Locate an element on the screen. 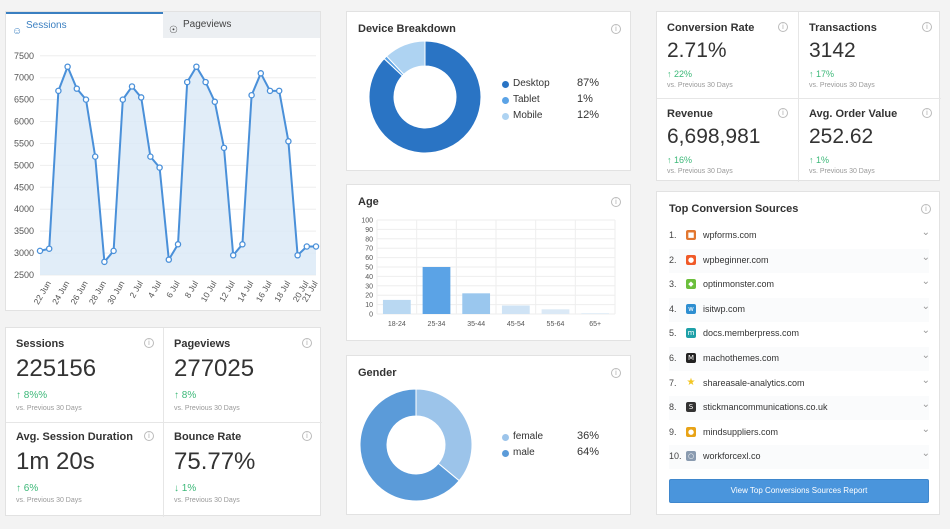 The width and height of the screenshot is (950, 529). source-row: 7. ★ shareasale-analytics.com ⌄ is located at coordinates (799, 384).